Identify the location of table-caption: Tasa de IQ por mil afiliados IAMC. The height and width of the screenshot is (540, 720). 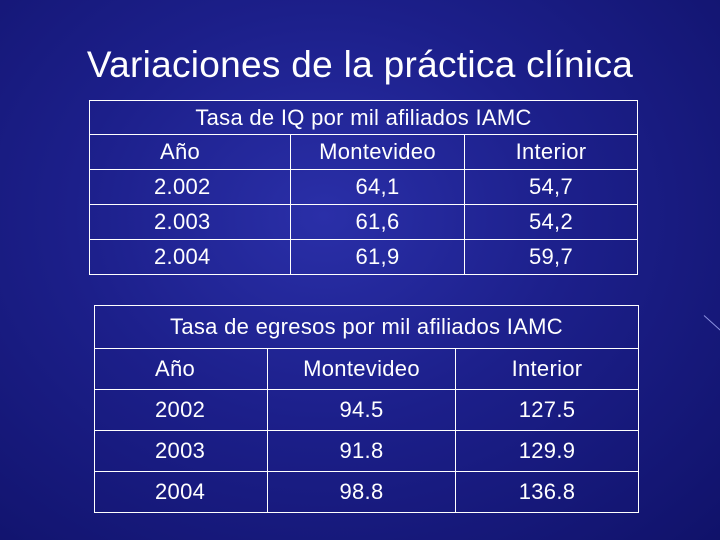
(363, 117).